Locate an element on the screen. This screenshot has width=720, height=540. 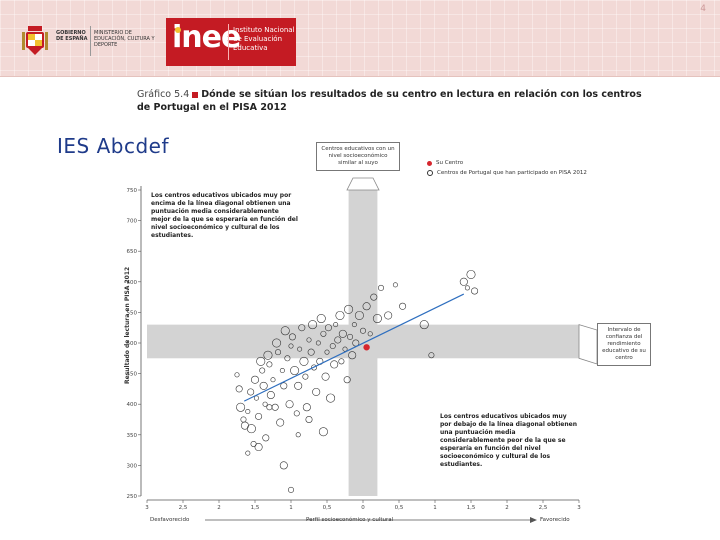
y-axis-label: Resultado de lectura en PISA 2012 is located at coordinates (127, 325).